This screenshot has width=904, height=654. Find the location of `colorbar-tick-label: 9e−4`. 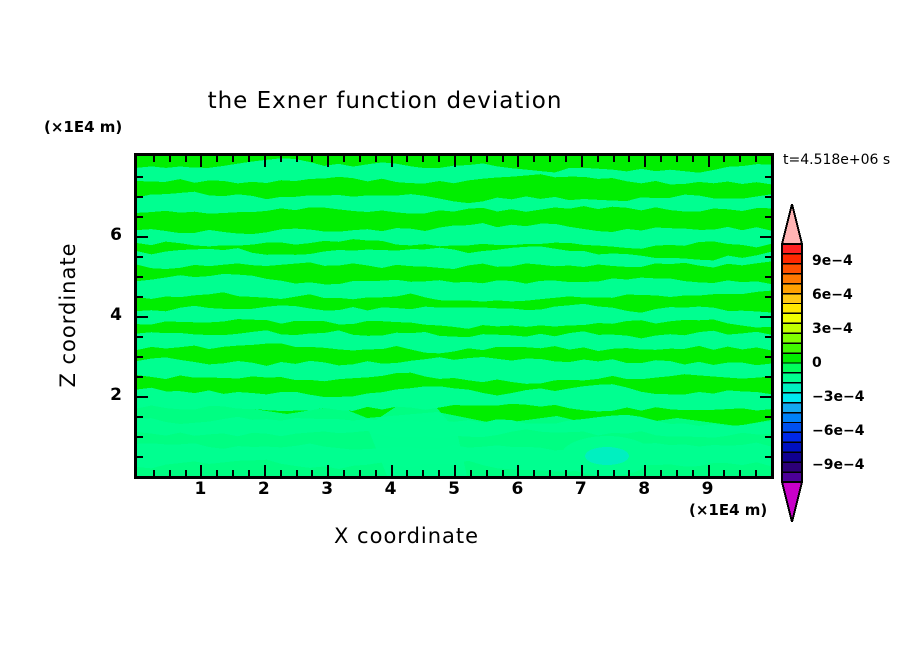

colorbar-tick-label: 9e−4 is located at coordinates (832, 261).